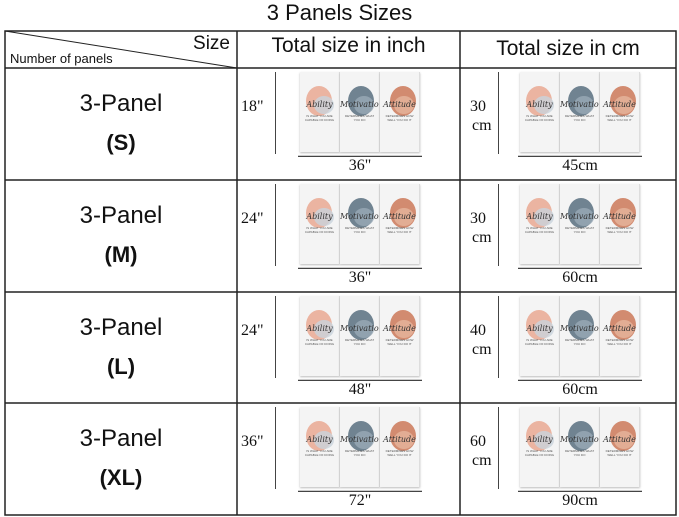 The image size is (679, 517). I want to click on height-inch: 24", so click(252, 330).